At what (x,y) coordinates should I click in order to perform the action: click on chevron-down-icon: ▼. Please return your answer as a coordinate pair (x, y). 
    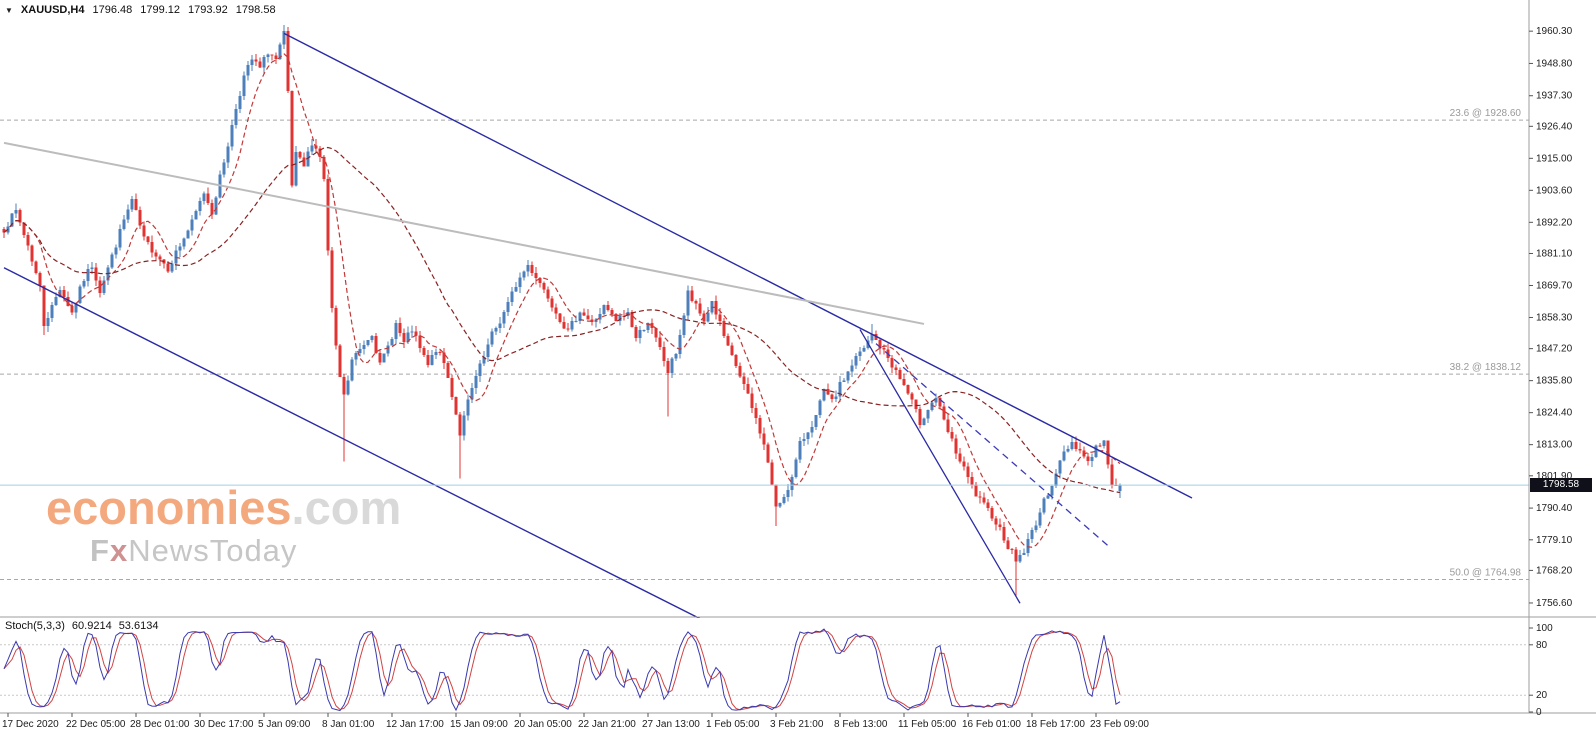
    Looking at the image, I should click on (9, 10).